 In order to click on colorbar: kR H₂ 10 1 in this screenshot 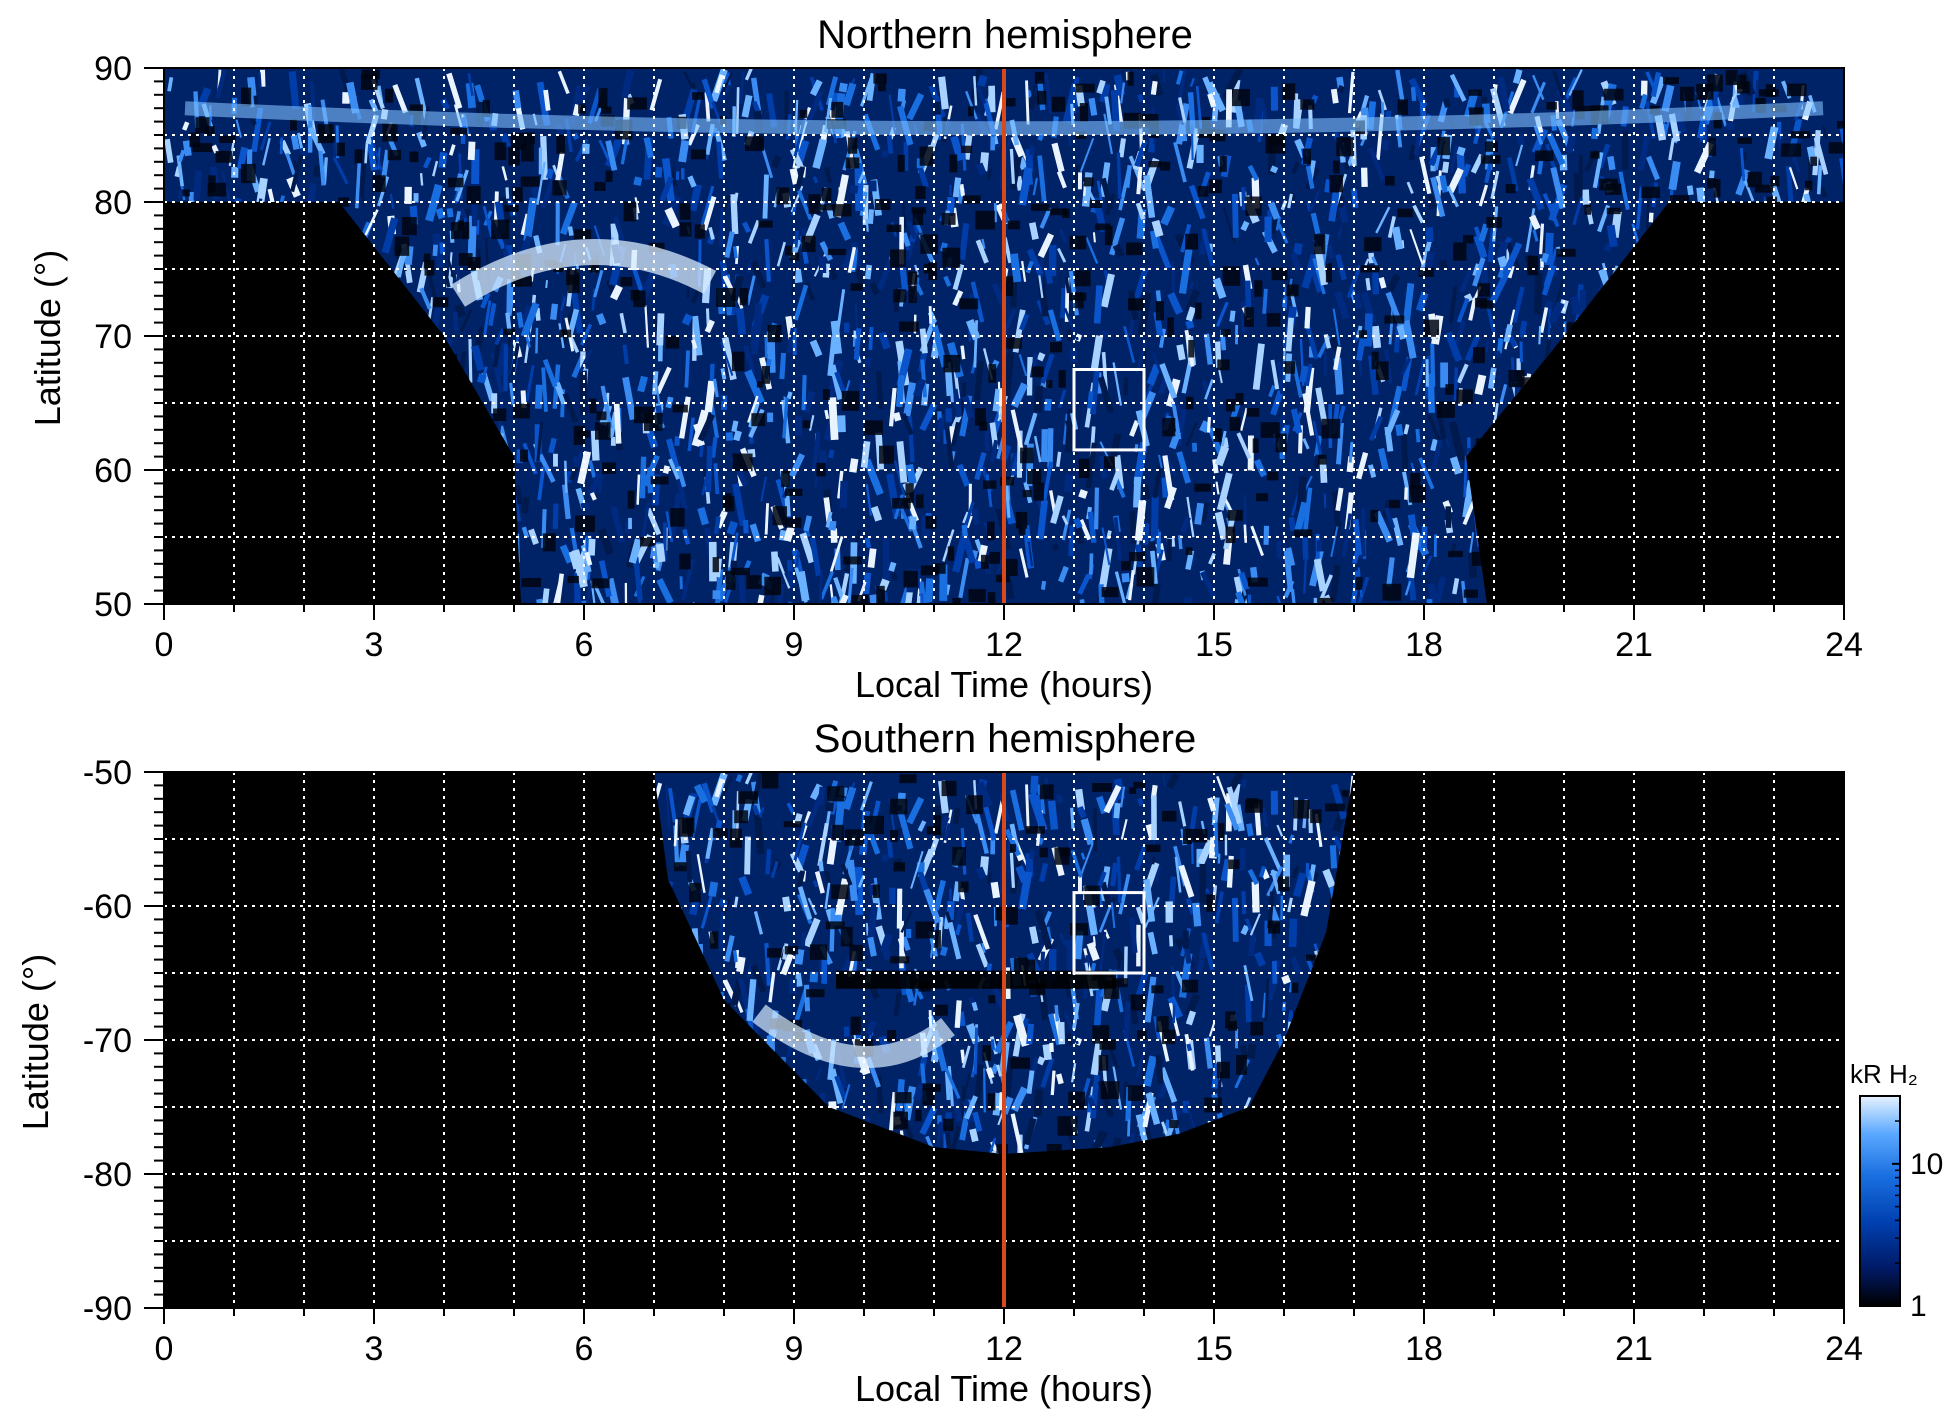, I will do `click(1896, 1191)`.